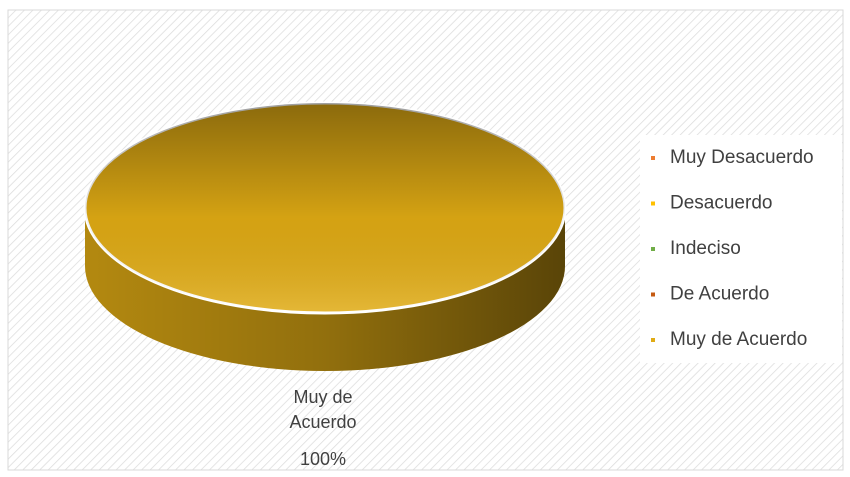 The height and width of the screenshot is (477, 850). What do you see at coordinates (719, 294) in the screenshot?
I see `legend-label: De Acuerdo` at bounding box center [719, 294].